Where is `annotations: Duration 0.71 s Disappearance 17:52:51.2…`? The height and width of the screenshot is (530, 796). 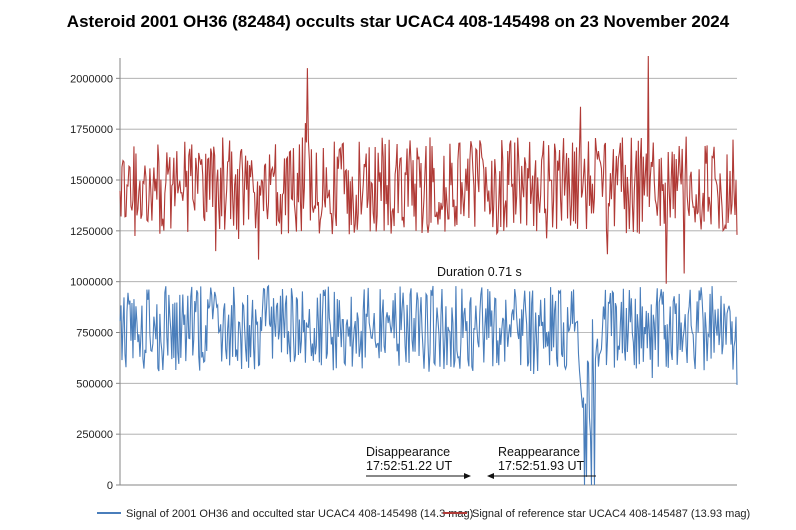
annotations: Duration 0.71 s Disappearance 17:52:51.2… is located at coordinates (481, 372).